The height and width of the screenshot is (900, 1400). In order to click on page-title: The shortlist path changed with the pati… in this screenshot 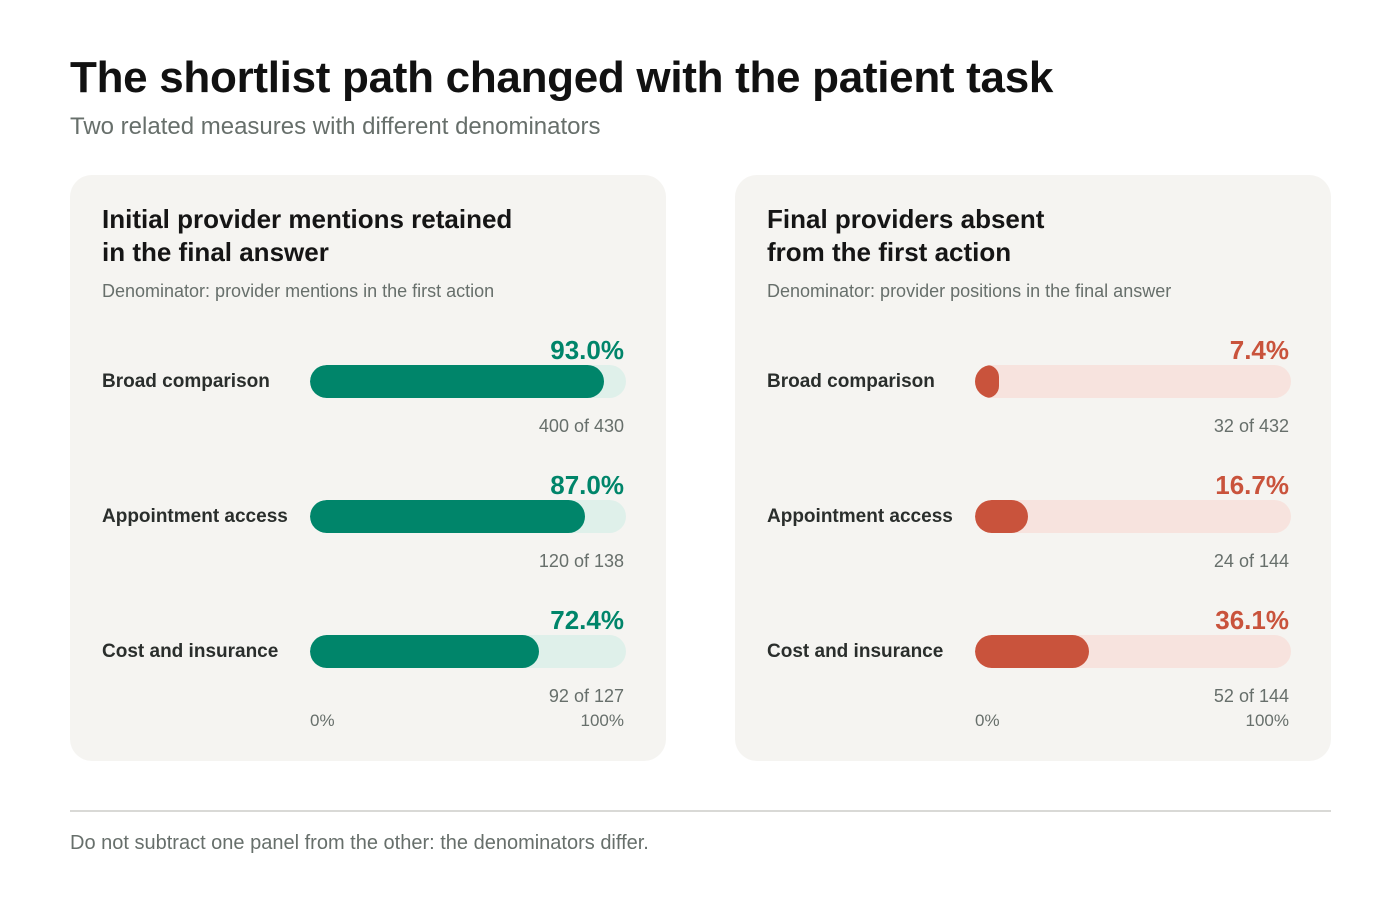, I will do `click(562, 77)`.